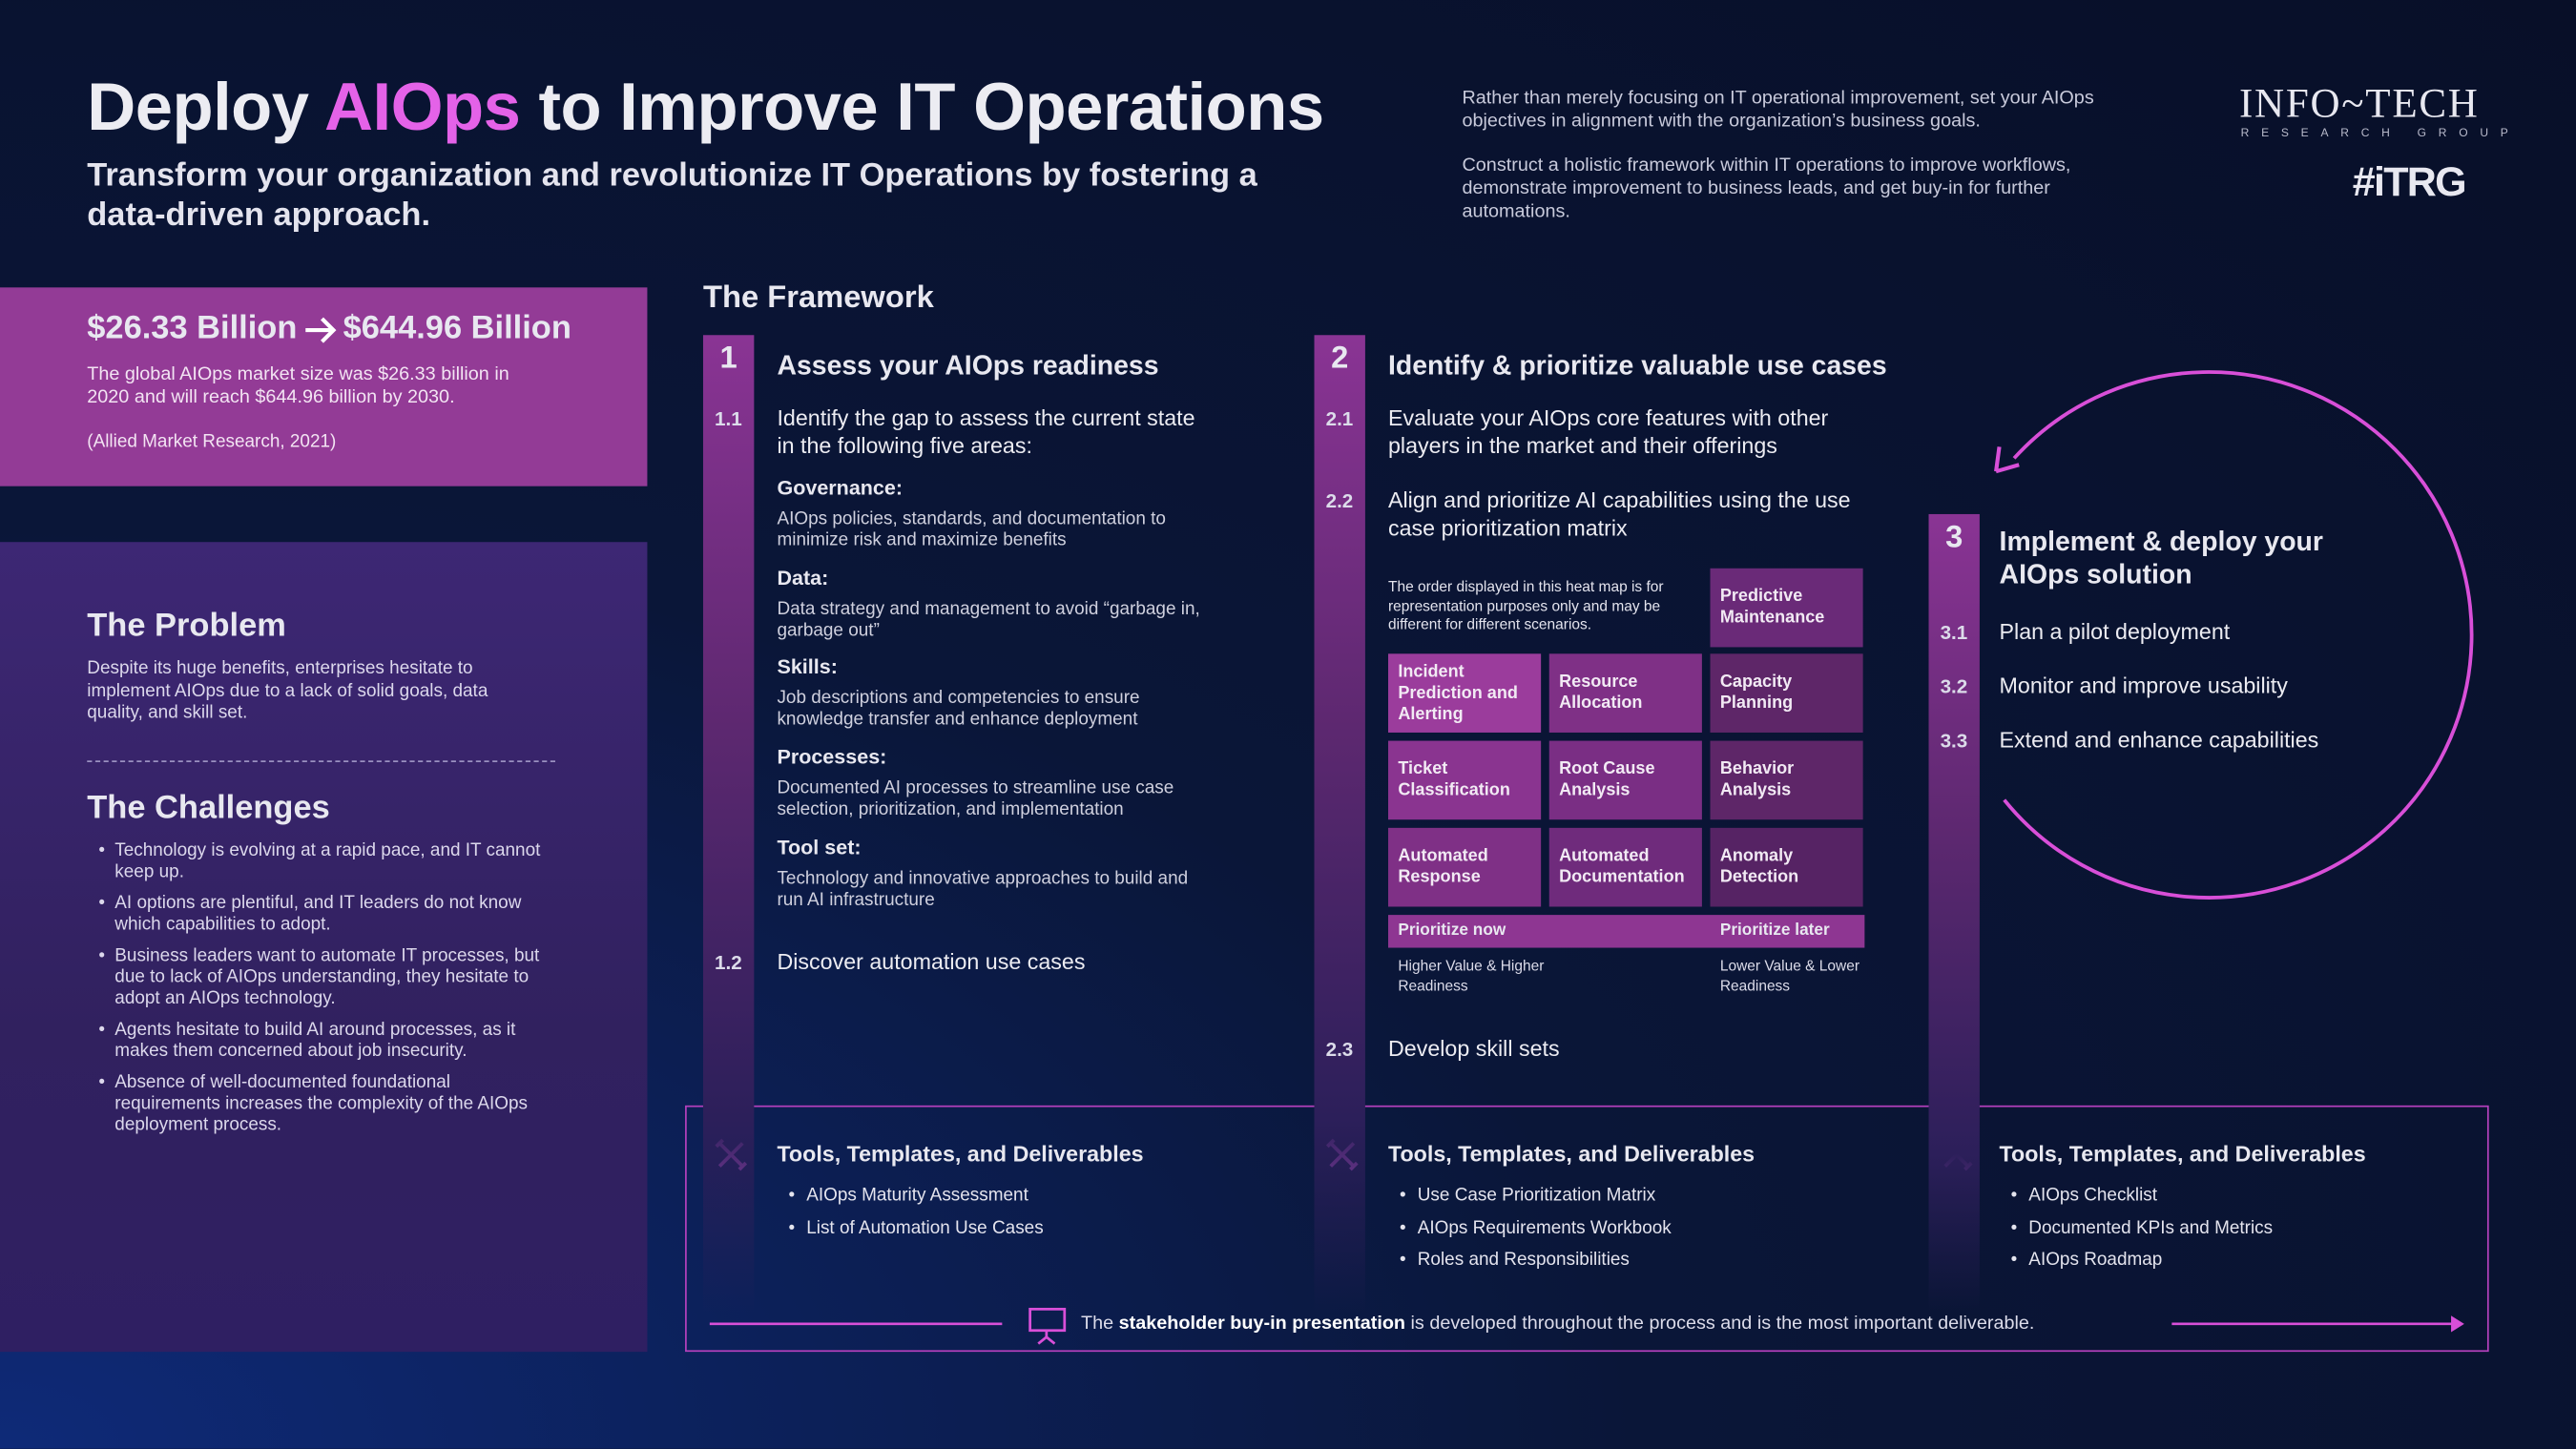  I want to click on problem-box, so click(324, 947).